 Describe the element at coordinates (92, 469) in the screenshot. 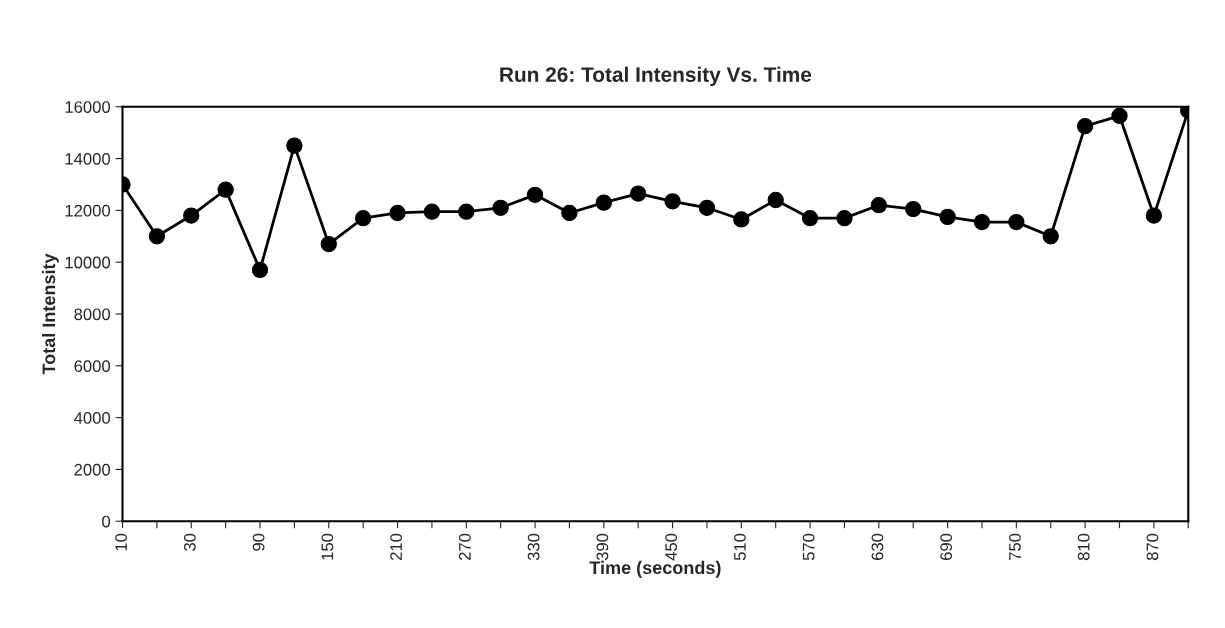

I see `y-tick-label: 2000` at that location.